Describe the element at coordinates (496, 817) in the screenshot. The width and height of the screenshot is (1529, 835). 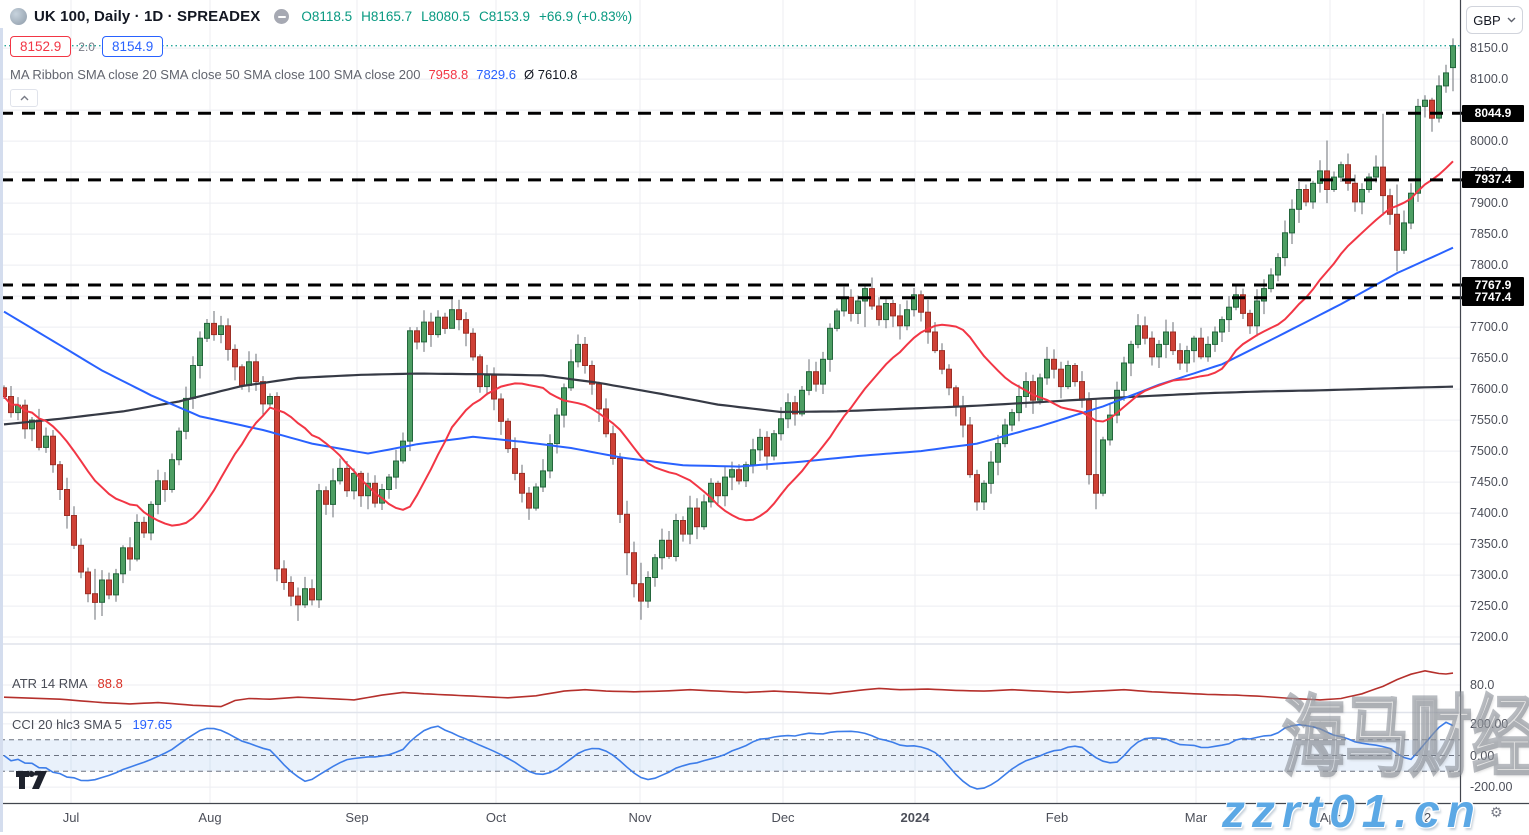
I see `time-axis-label: Oct` at that location.